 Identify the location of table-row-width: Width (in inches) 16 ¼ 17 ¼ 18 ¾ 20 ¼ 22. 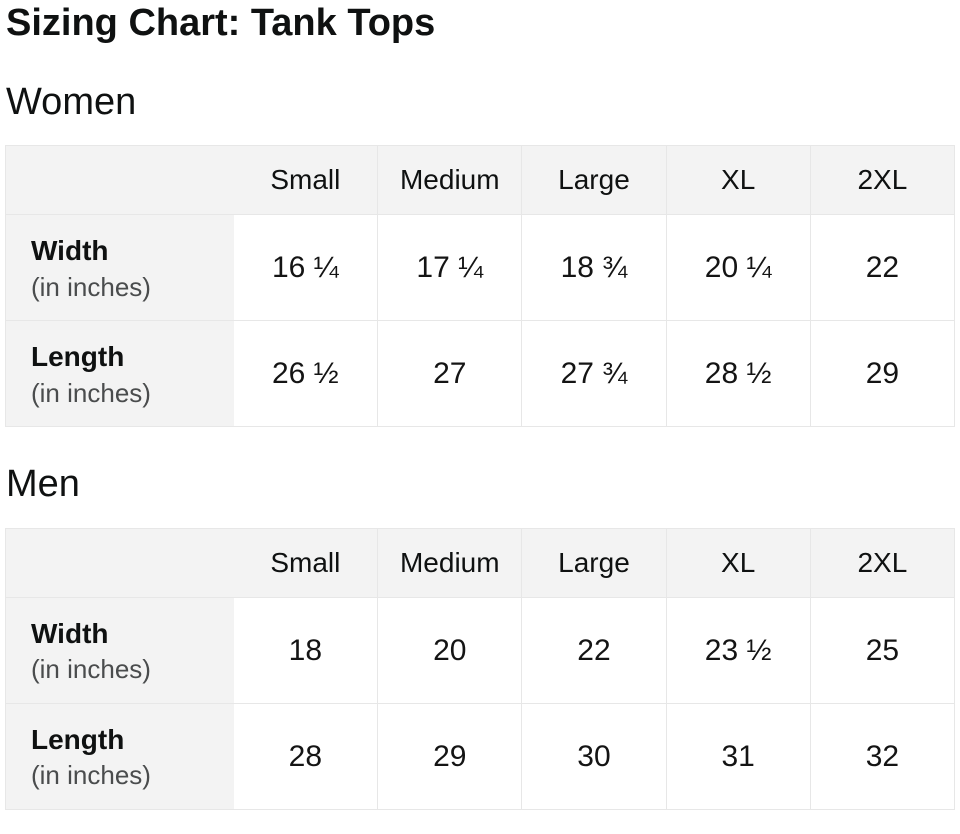
(480, 267).